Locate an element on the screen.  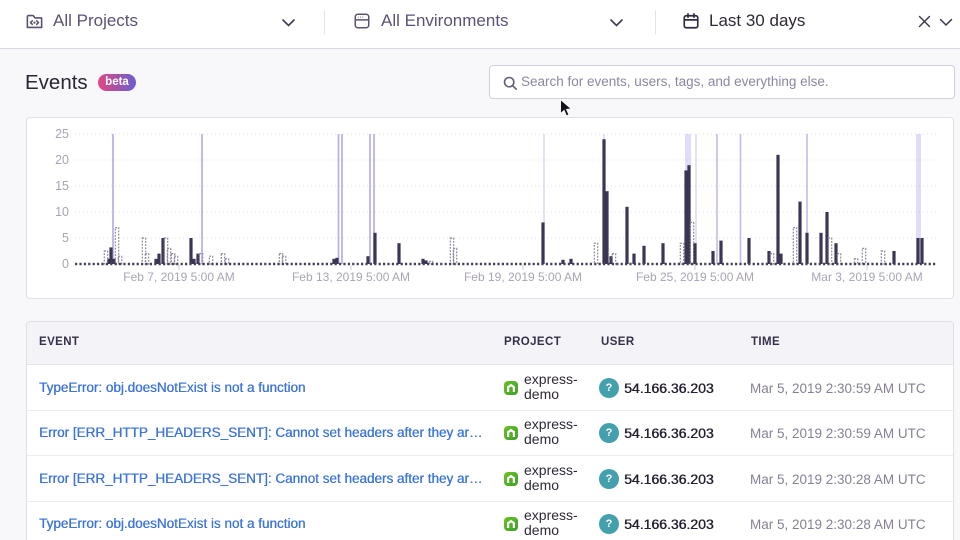
svg-text: 5 is located at coordinates (65, 238).